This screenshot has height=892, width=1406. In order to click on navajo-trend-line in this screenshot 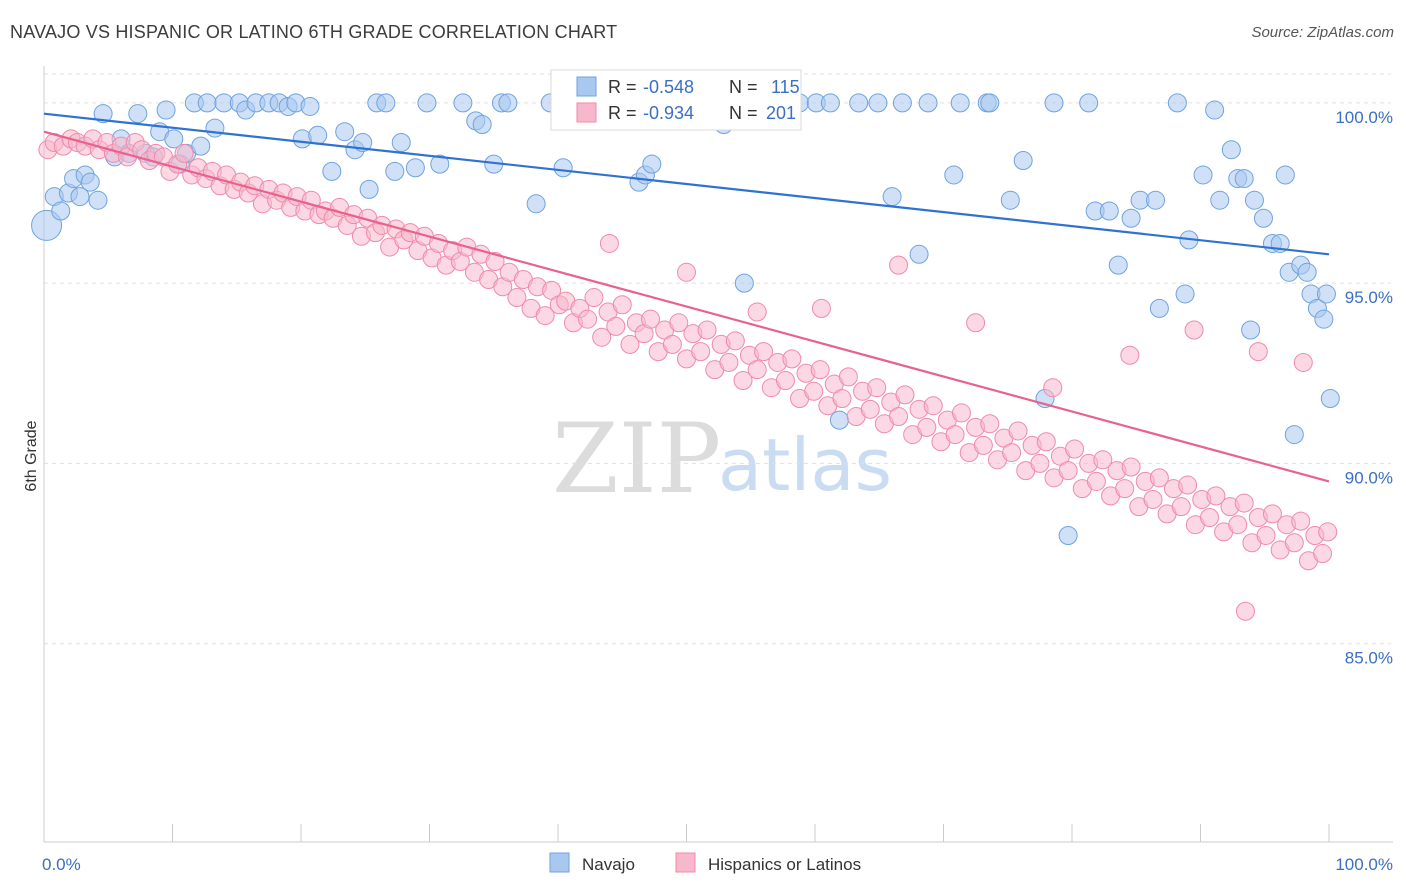, I will do `click(686, 184)`.